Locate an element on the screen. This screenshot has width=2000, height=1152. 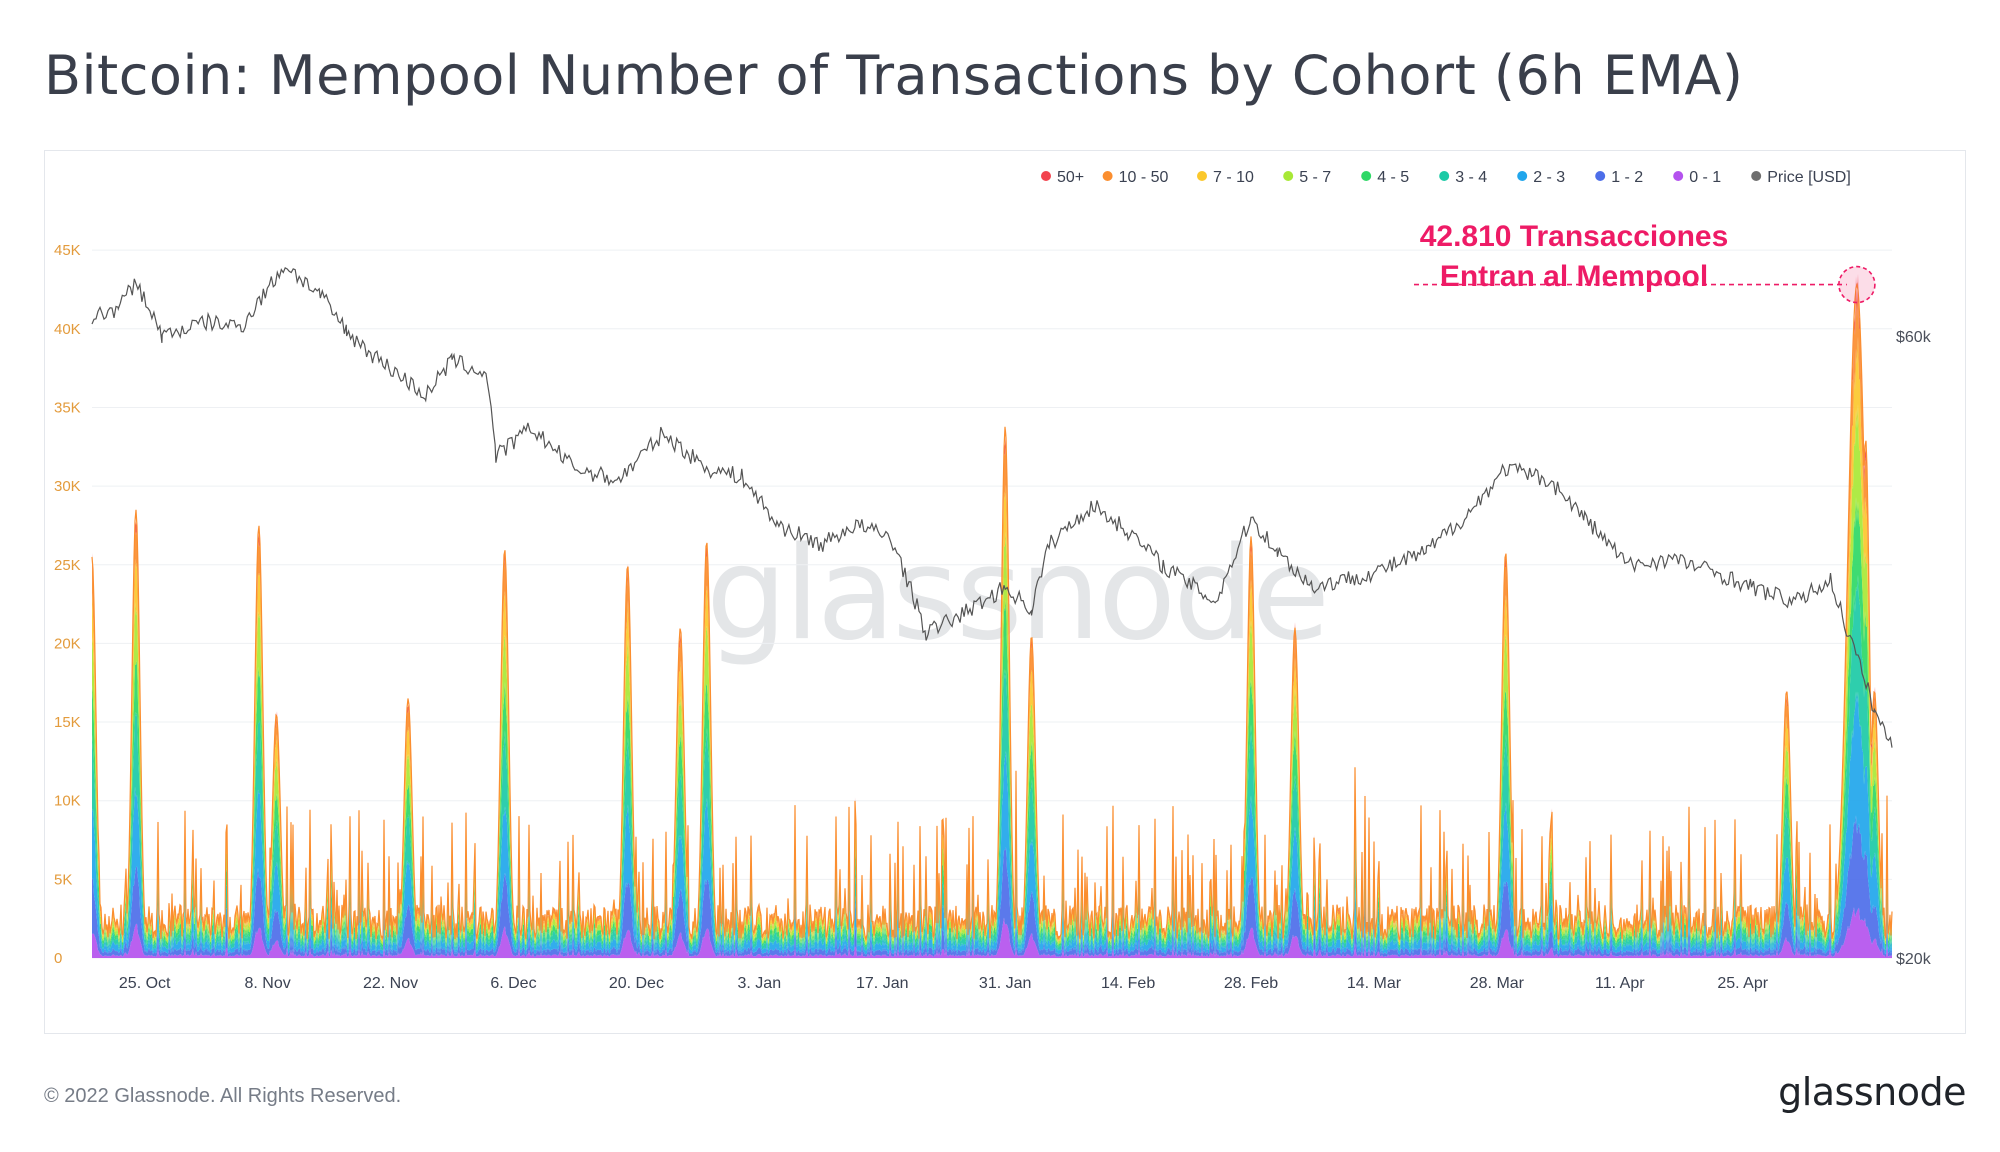
x-tick-label: 28. Mar is located at coordinates (1497, 983).